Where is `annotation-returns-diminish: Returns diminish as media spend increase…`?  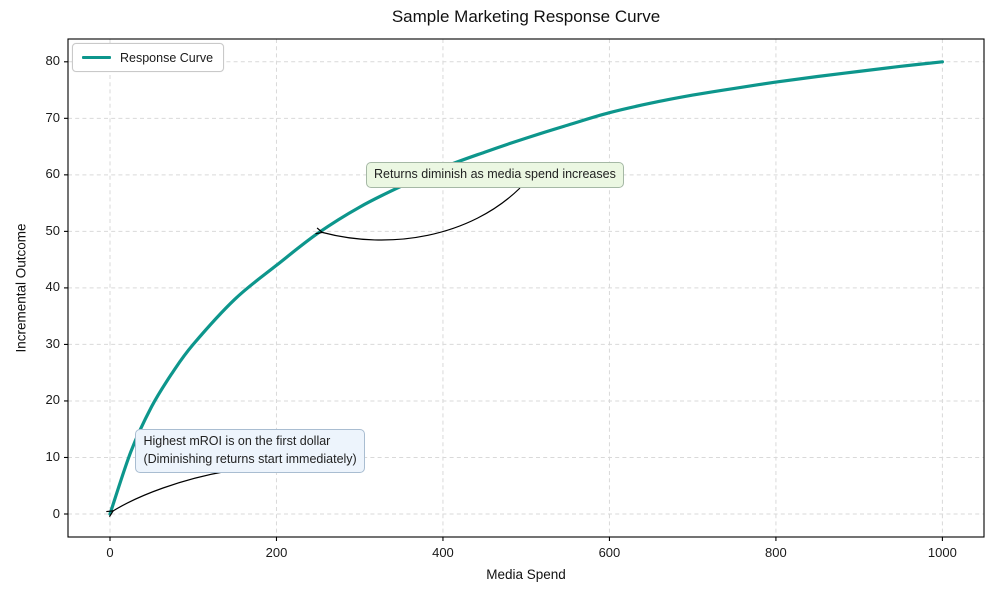 annotation-returns-diminish: Returns diminish as media spend increase… is located at coordinates (495, 175).